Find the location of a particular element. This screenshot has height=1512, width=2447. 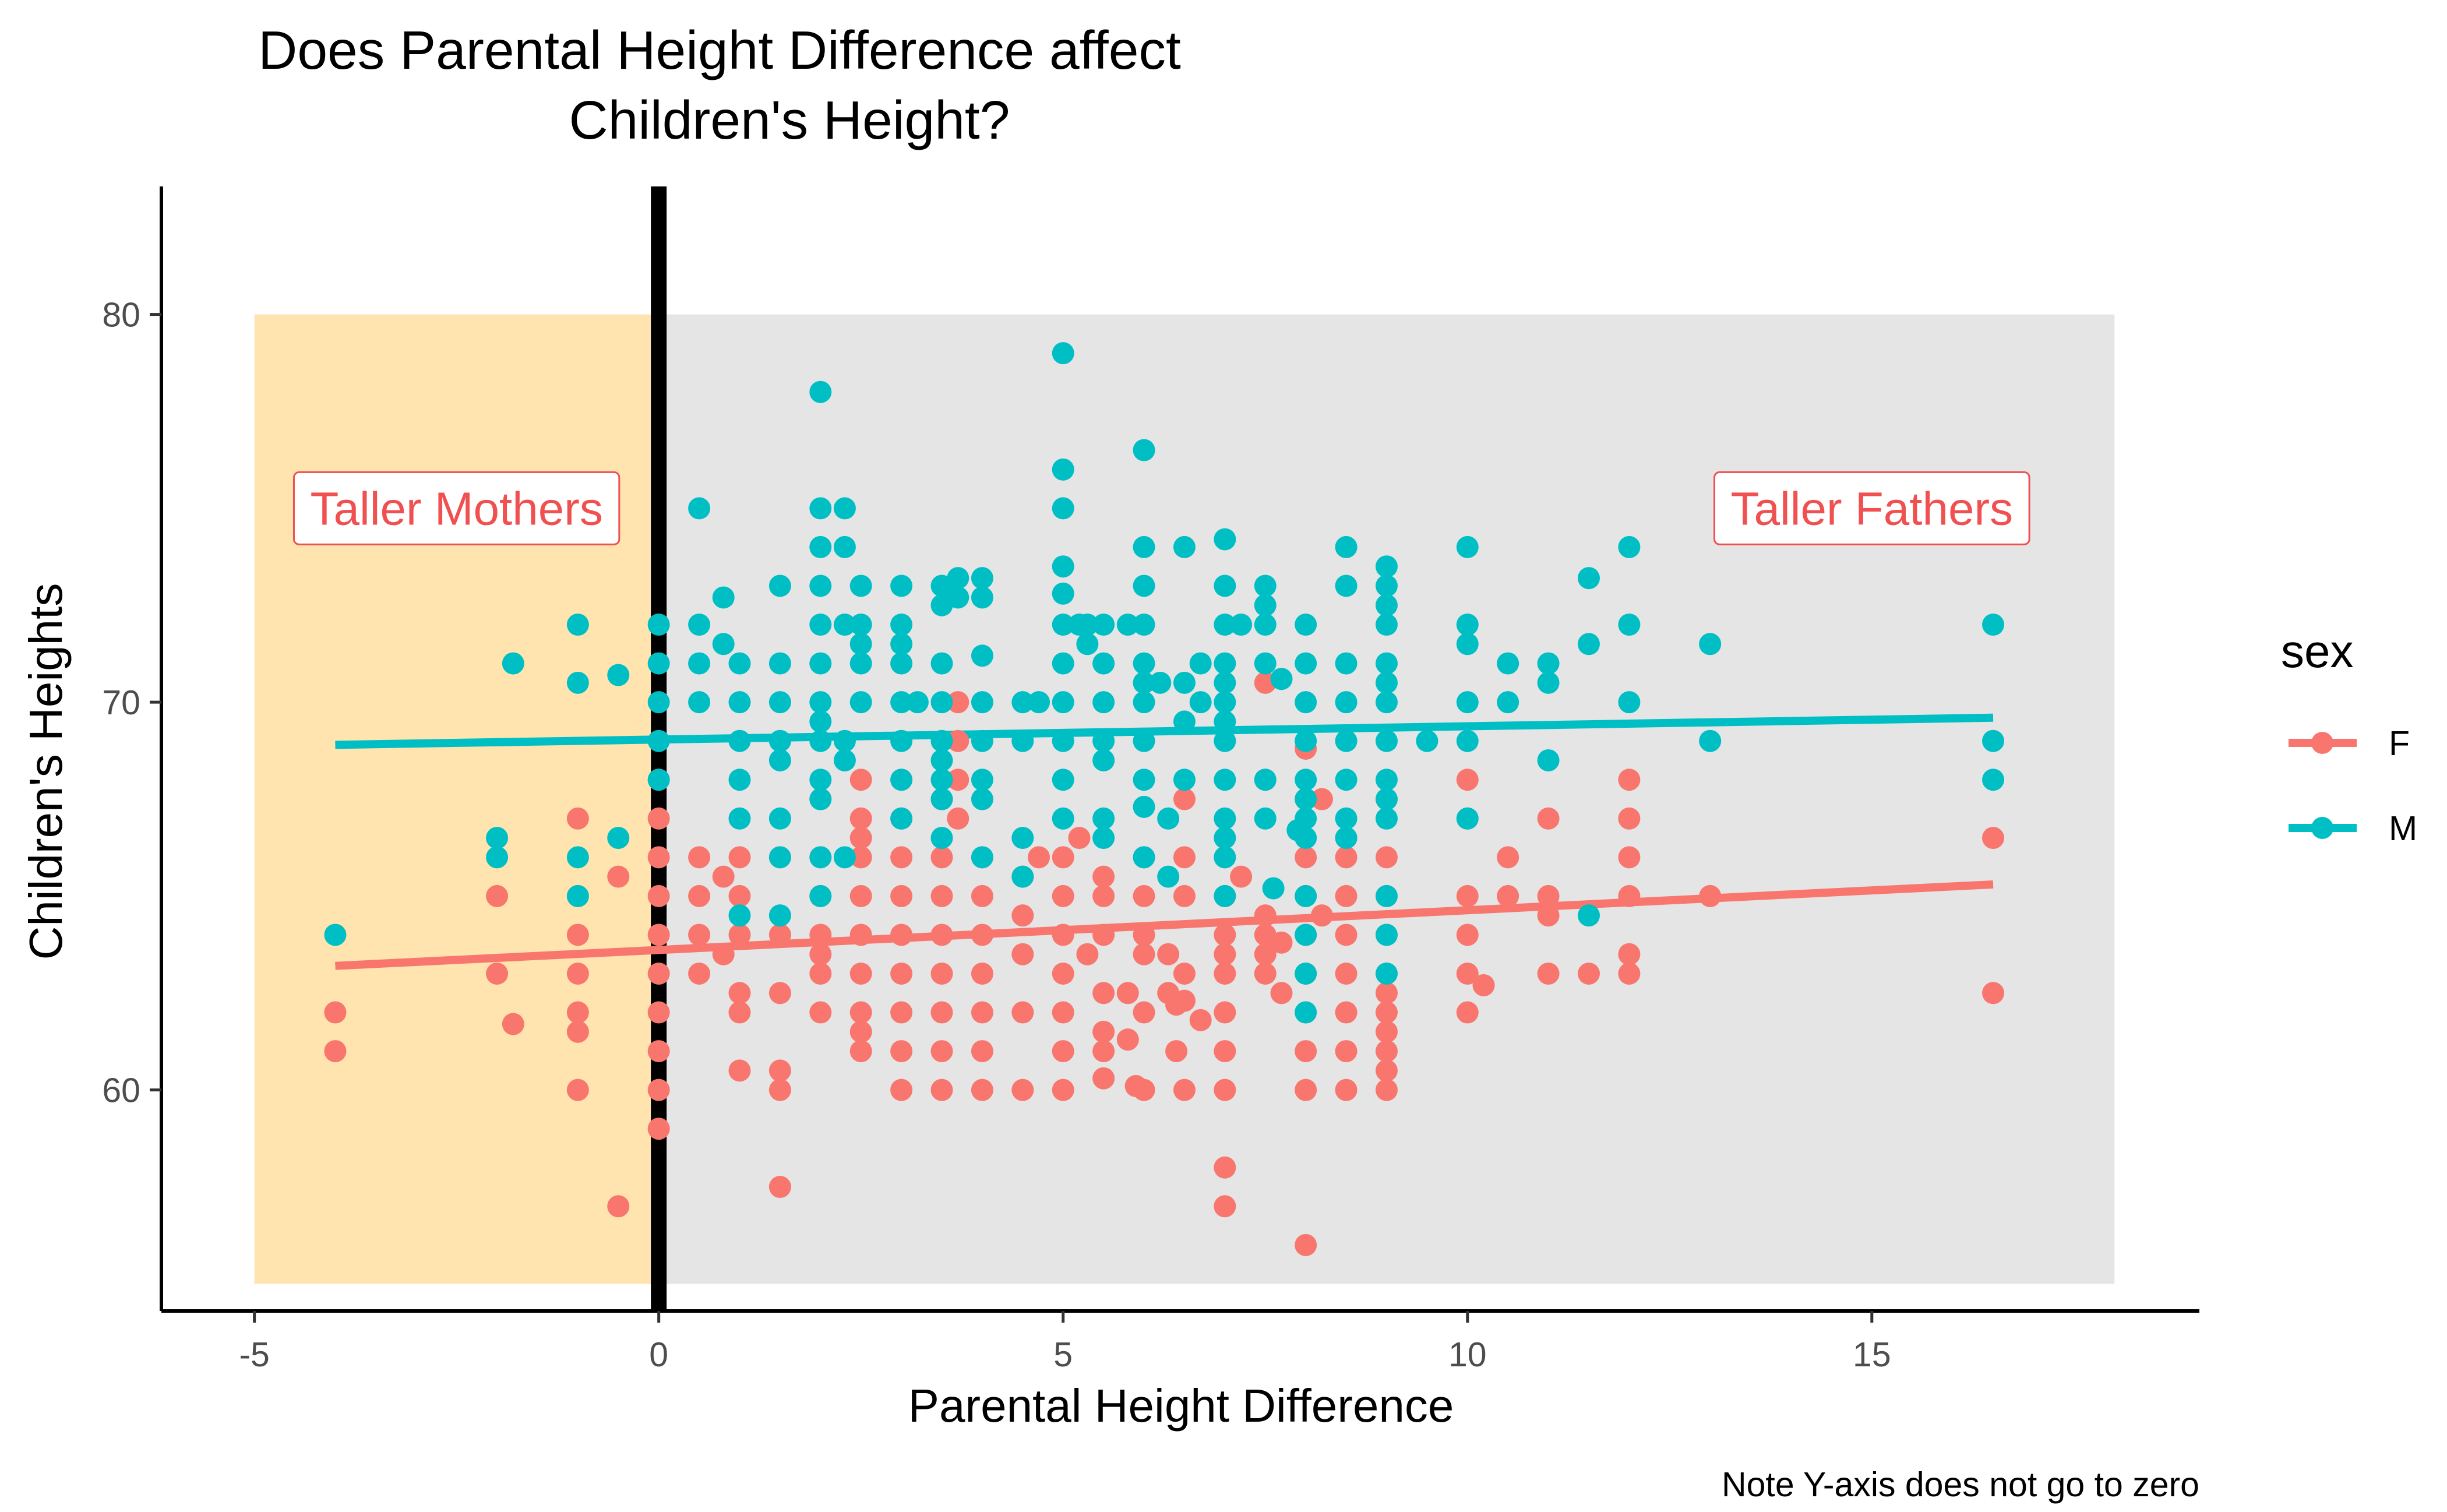

y-tick-label: 80 is located at coordinates (121, 315).